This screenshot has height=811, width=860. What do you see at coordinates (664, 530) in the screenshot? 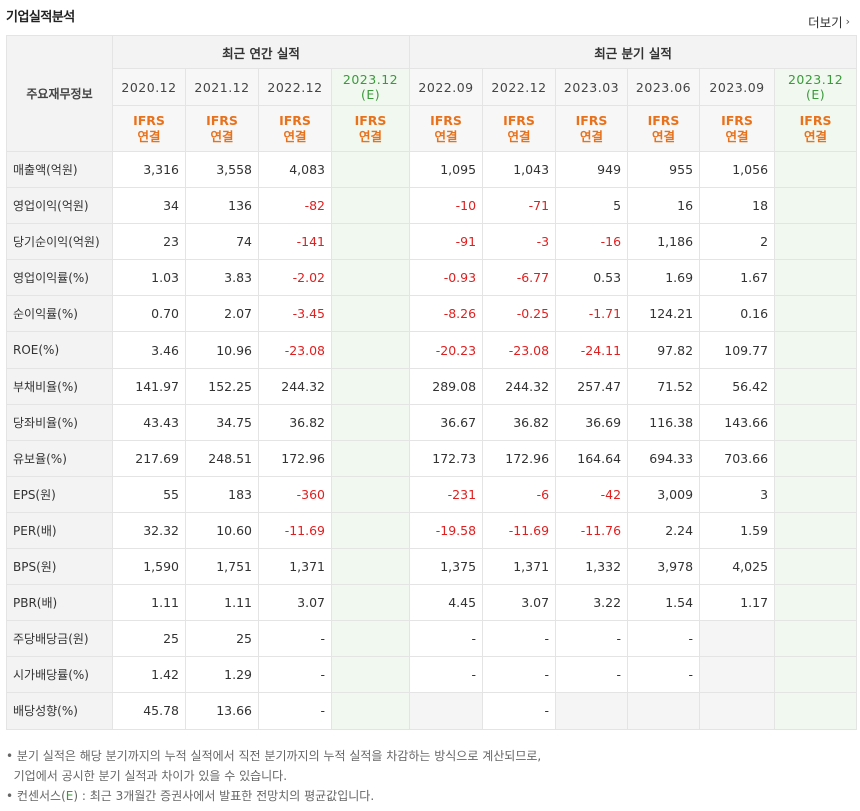
I see `value-cell: 2.24` at bounding box center [664, 530].